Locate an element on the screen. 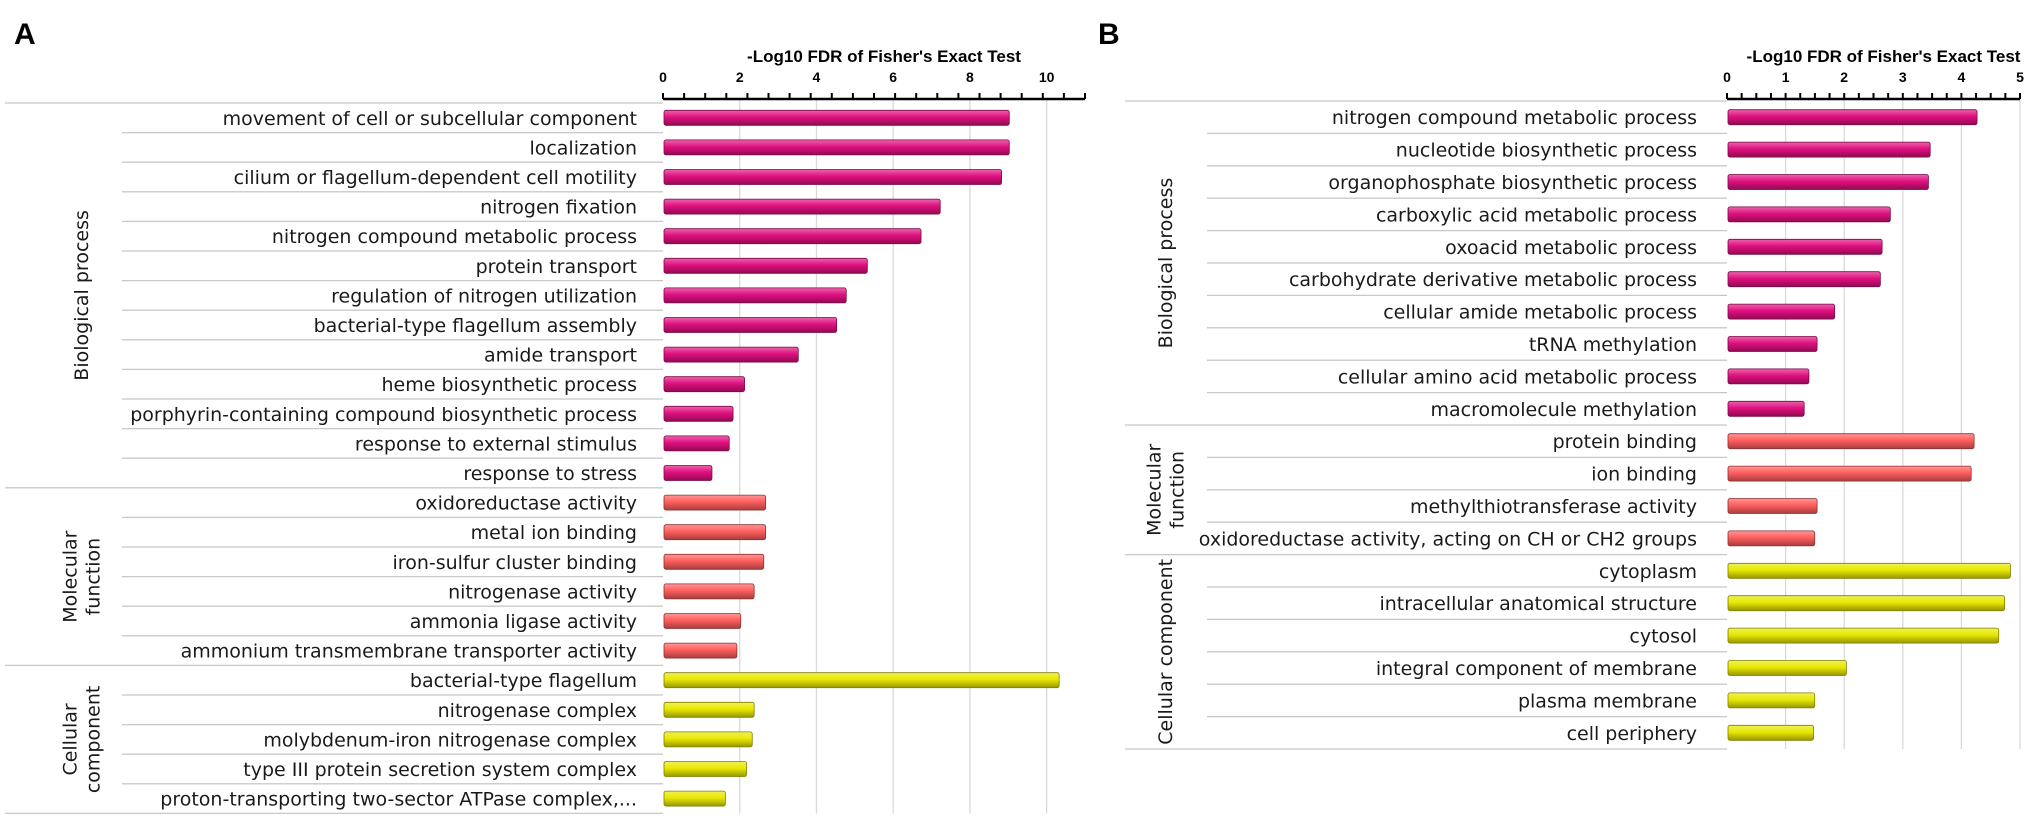 This screenshot has height=825, width=2033. category-label: amide transport is located at coordinates (560, 356).